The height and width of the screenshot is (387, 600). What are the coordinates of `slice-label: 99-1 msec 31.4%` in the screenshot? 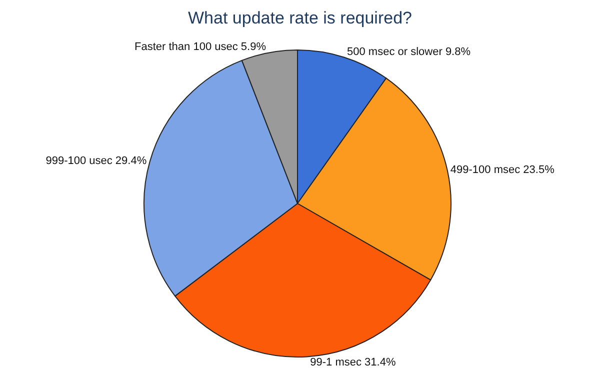 It's located at (353, 362).